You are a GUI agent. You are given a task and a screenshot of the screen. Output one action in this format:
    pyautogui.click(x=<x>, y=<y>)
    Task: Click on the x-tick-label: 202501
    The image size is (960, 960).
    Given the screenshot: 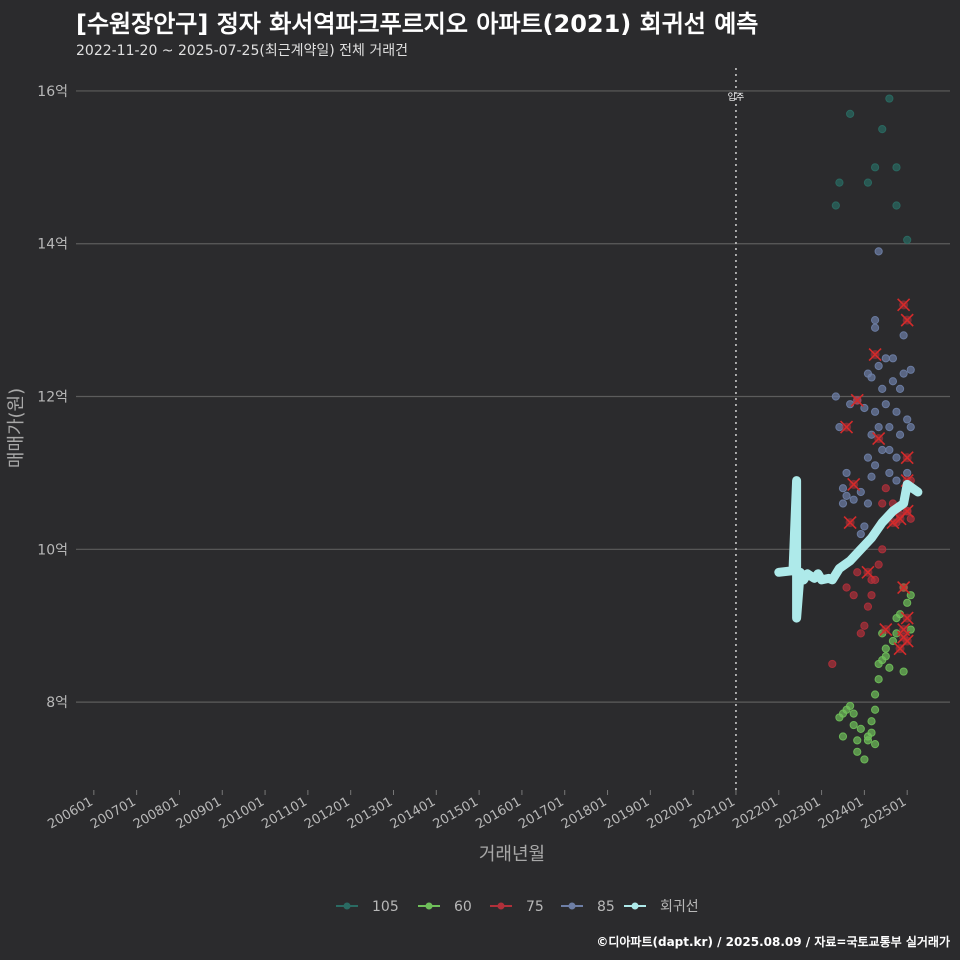 What is the action you would take?
    pyautogui.click(x=884, y=813)
    